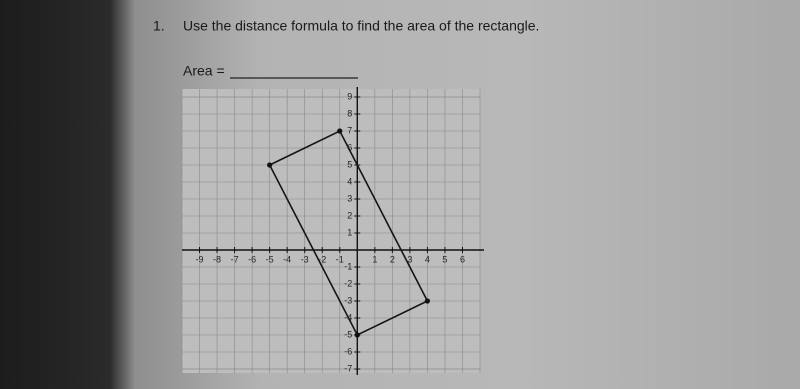 This screenshot has width=800, height=389. Describe the element at coordinates (348, 300) in the screenshot. I see `y-tick-label: -3` at that location.